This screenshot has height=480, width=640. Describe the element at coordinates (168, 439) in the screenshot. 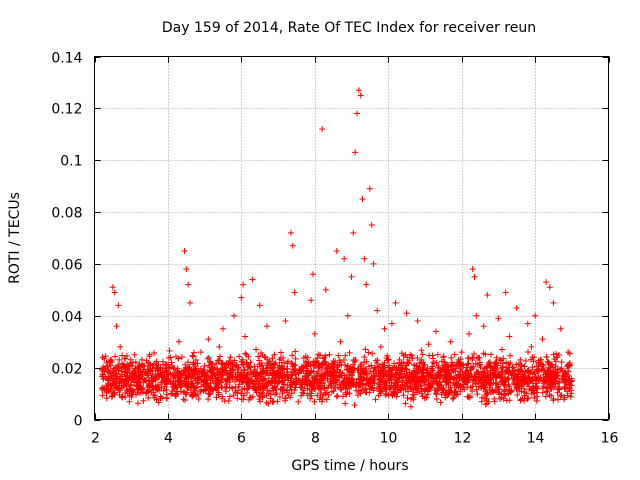

I see `x-tick-label: 4` at that location.